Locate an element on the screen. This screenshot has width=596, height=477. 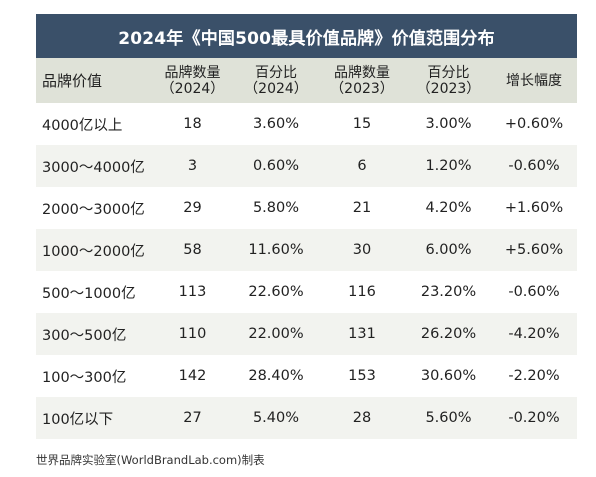
brand-value-cell: 300～500亿 is located at coordinates (84, 335).